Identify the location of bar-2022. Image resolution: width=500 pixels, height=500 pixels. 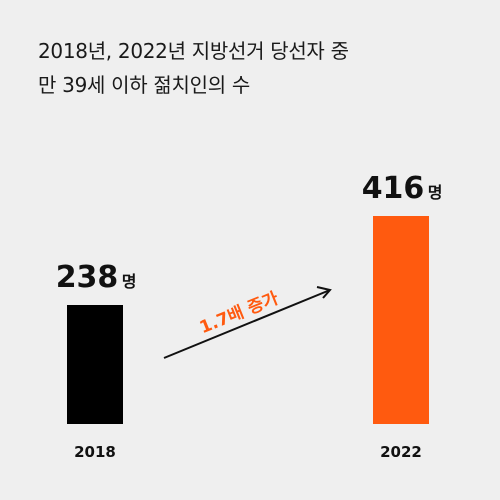
(401, 320).